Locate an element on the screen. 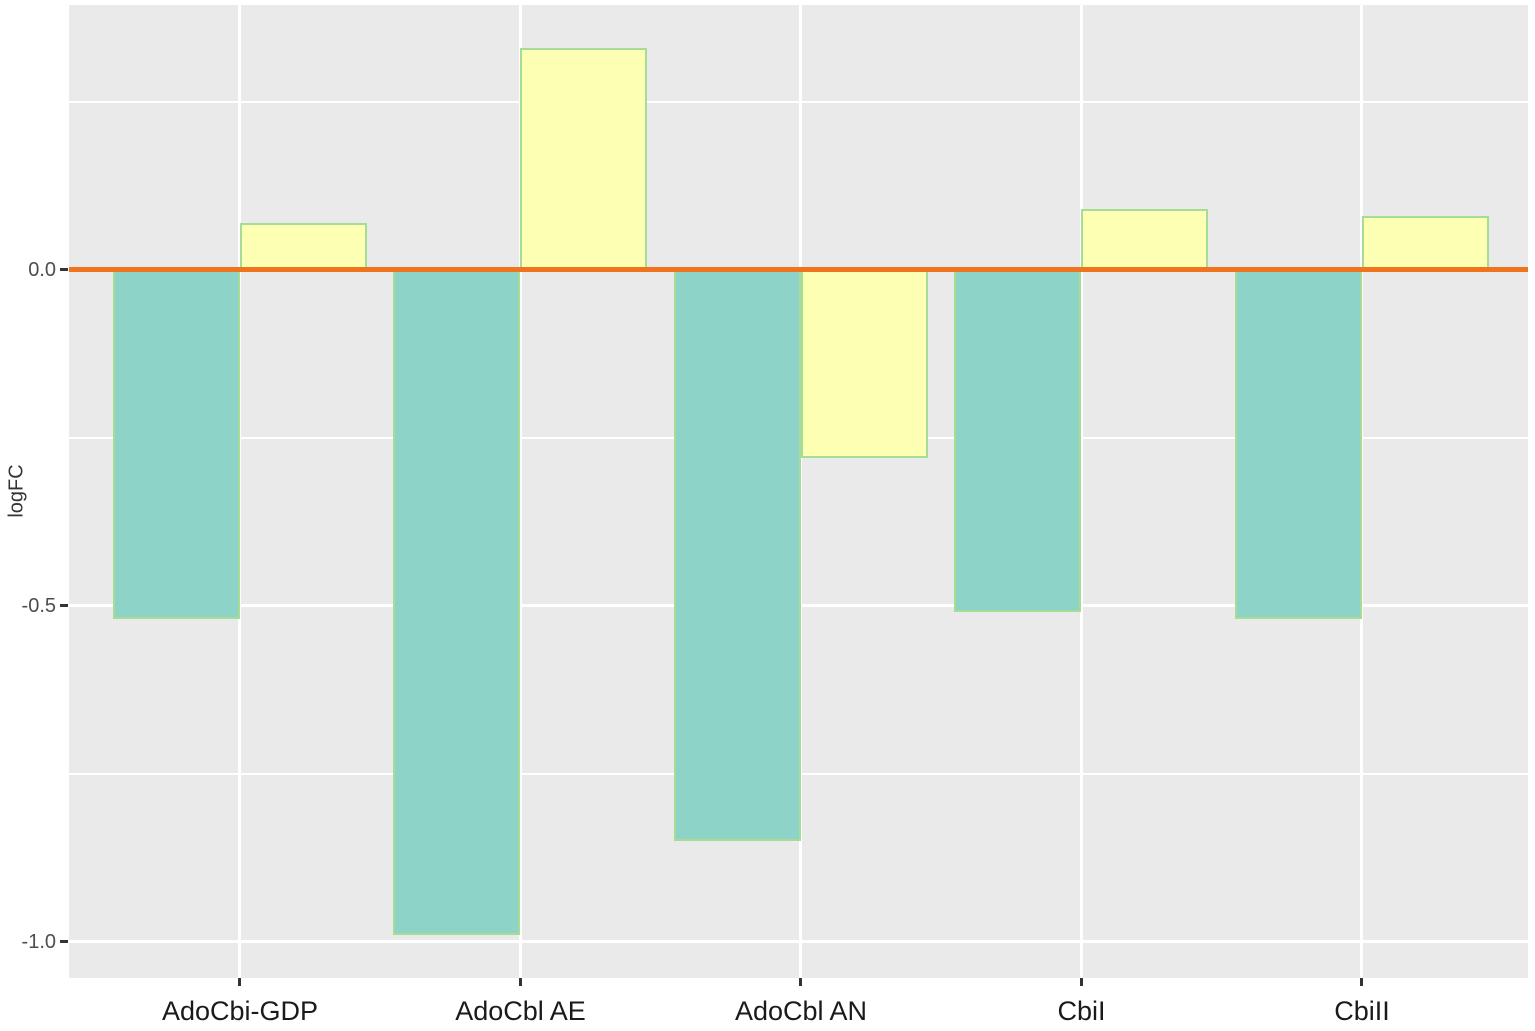 This screenshot has width=1535, height=1031. bar-AdoCbl-AN-yellow is located at coordinates (864, 363).